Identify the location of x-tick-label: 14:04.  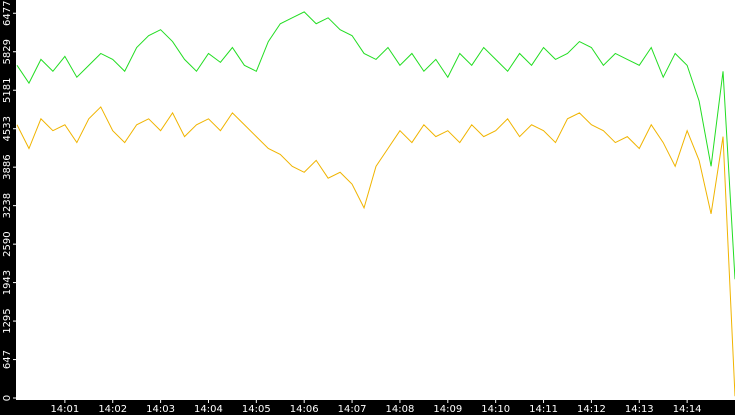
(208, 409).